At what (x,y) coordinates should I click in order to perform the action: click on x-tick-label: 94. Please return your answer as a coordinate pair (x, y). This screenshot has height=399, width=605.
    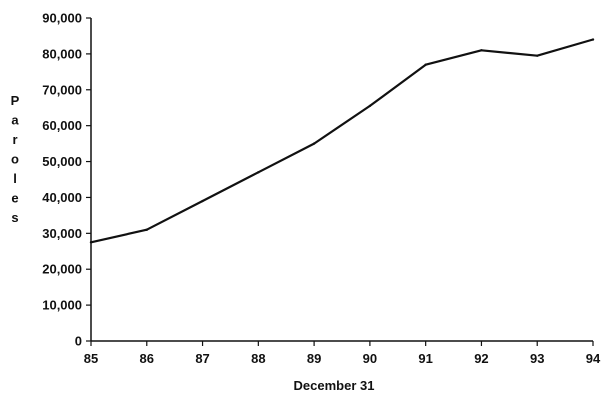
    Looking at the image, I should click on (593, 358).